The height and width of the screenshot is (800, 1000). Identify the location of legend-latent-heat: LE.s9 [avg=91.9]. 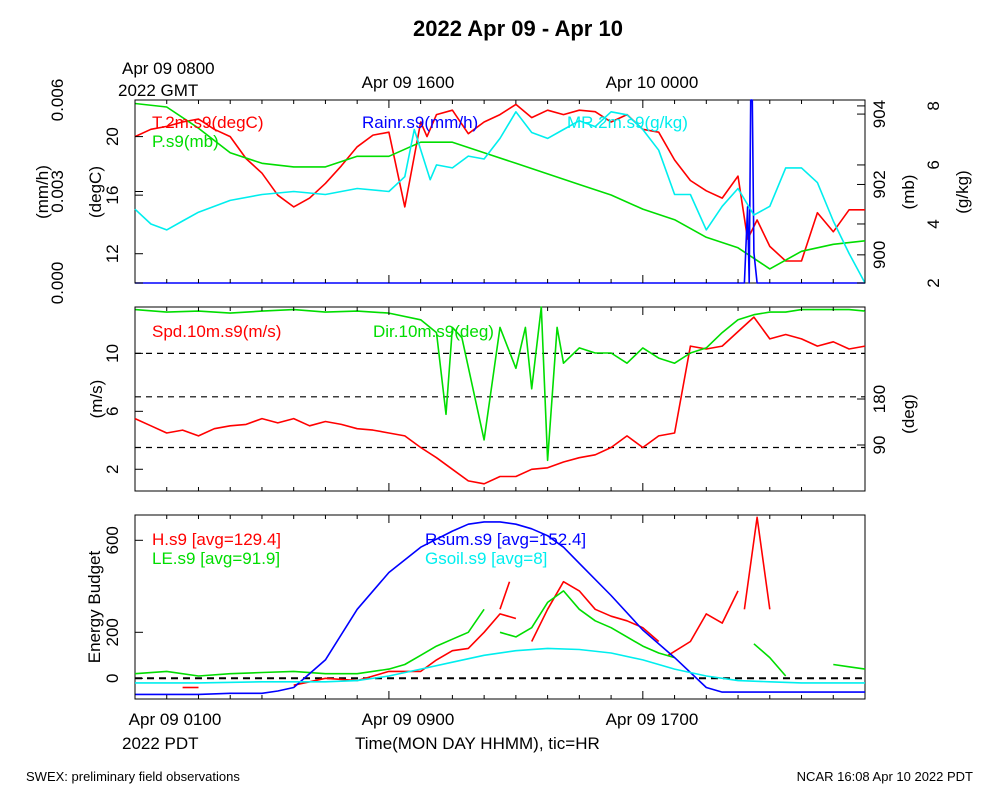
(216, 558).